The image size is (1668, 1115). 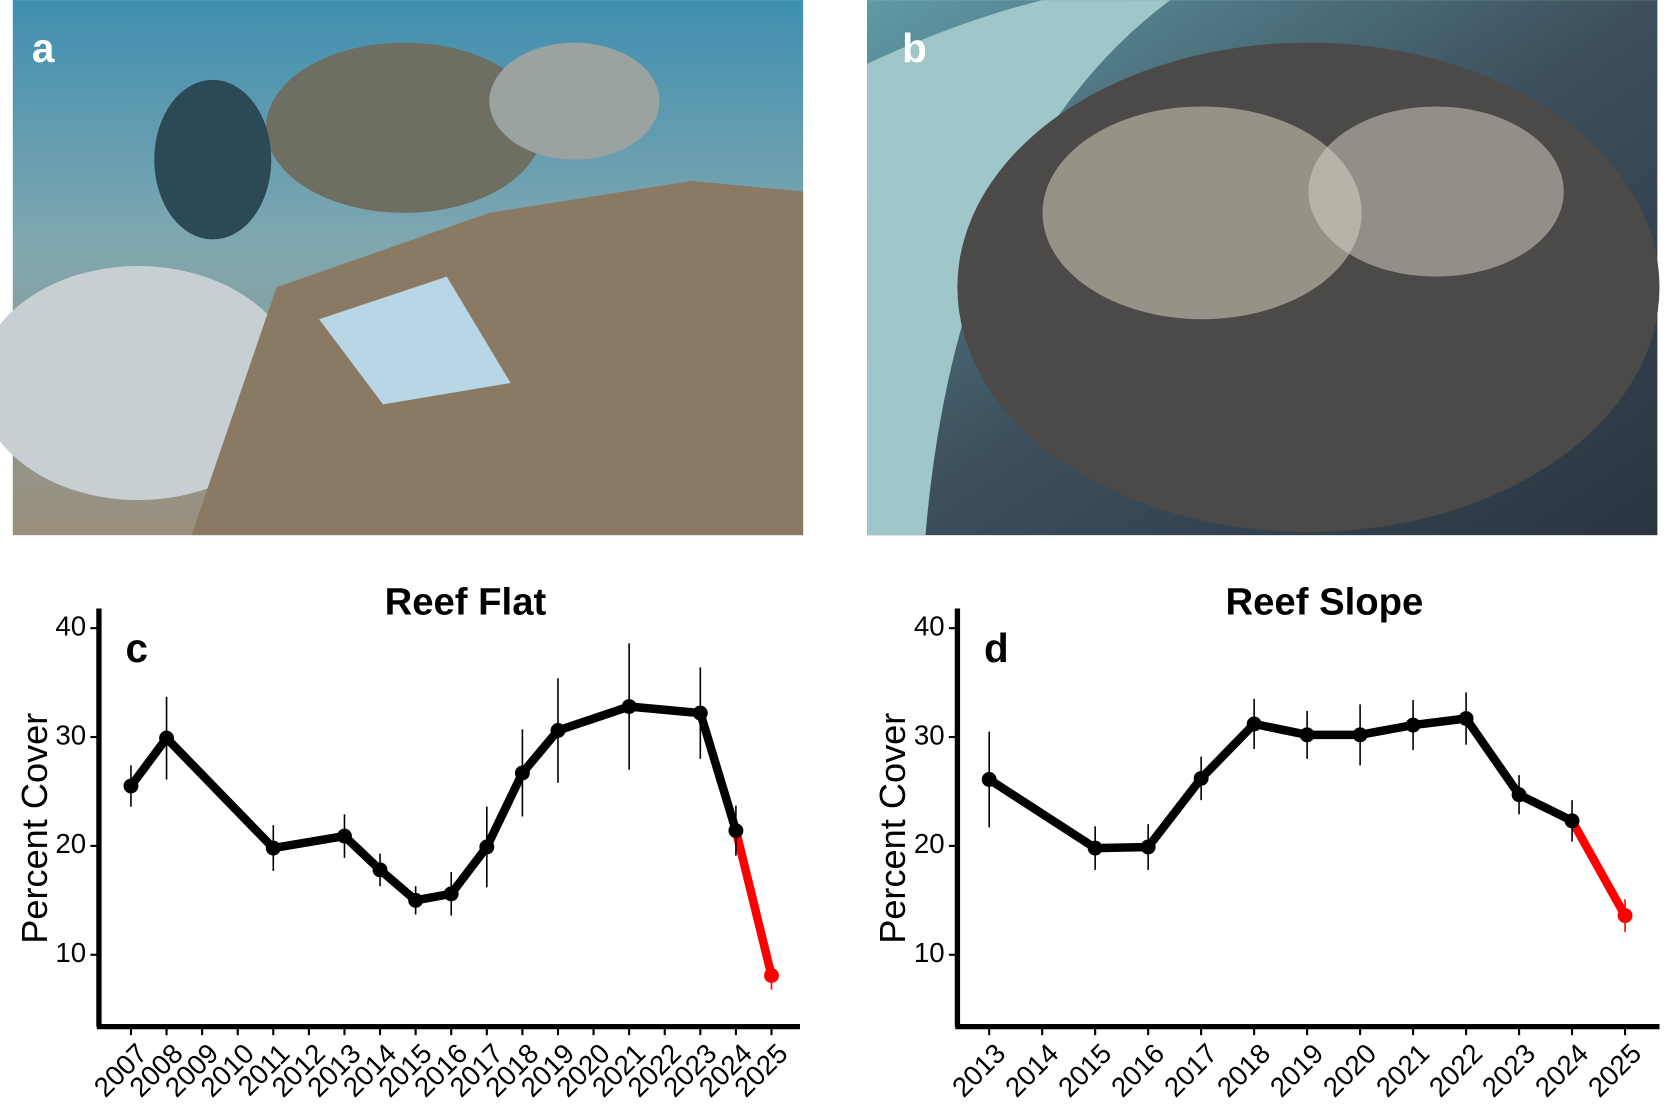 What do you see at coordinates (1614, 1070) in the screenshot?
I see `x-tick-label: 2025` at bounding box center [1614, 1070].